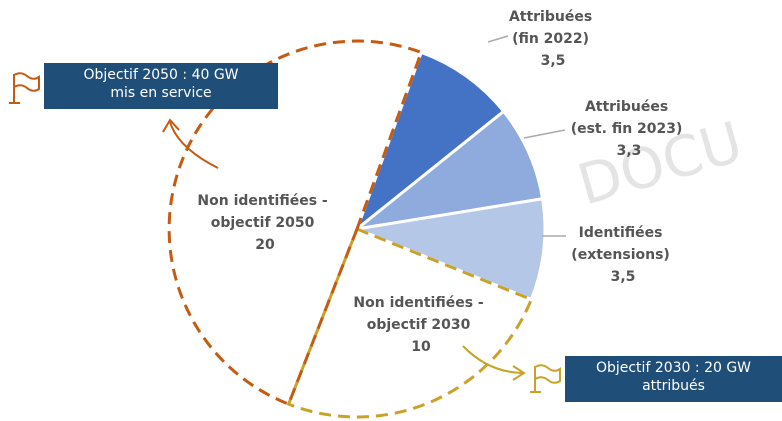 The image size is (782, 421). I want to click on target-2030-line2: attribués, so click(673, 386).